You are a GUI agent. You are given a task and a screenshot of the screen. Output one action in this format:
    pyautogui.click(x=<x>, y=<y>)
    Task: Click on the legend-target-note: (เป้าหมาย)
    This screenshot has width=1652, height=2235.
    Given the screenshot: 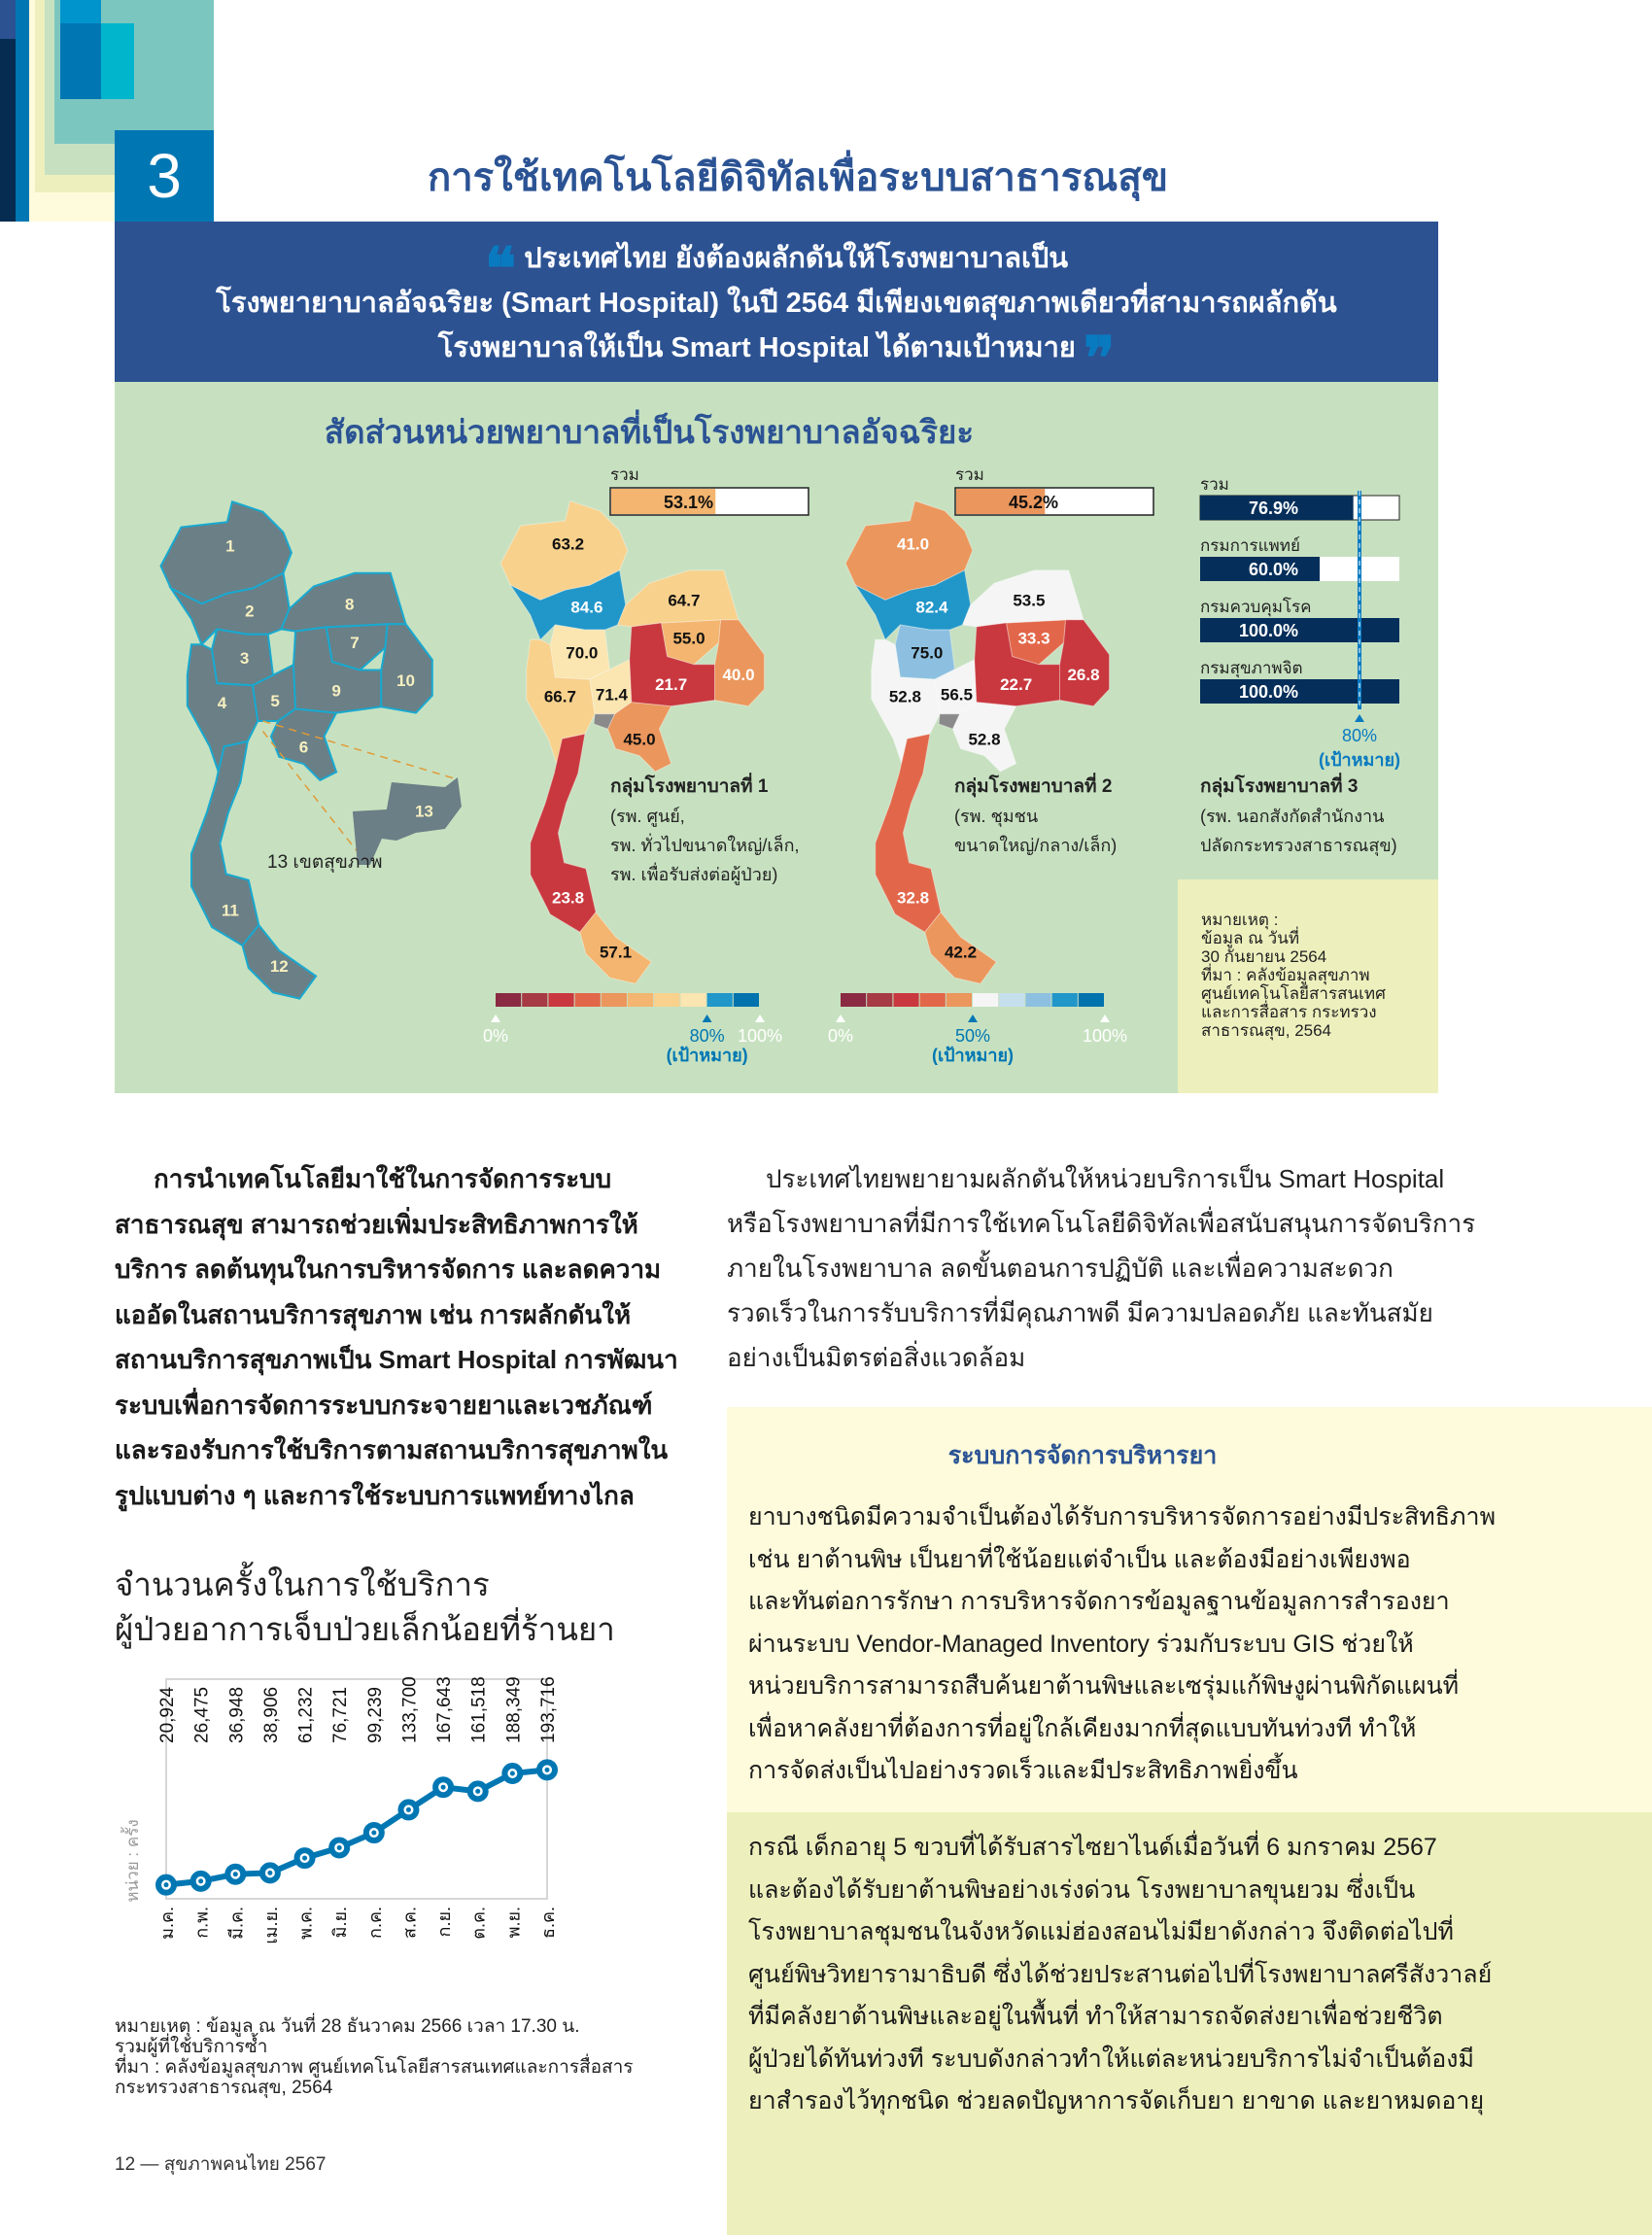 What is the action you would take?
    pyautogui.click(x=708, y=1055)
    